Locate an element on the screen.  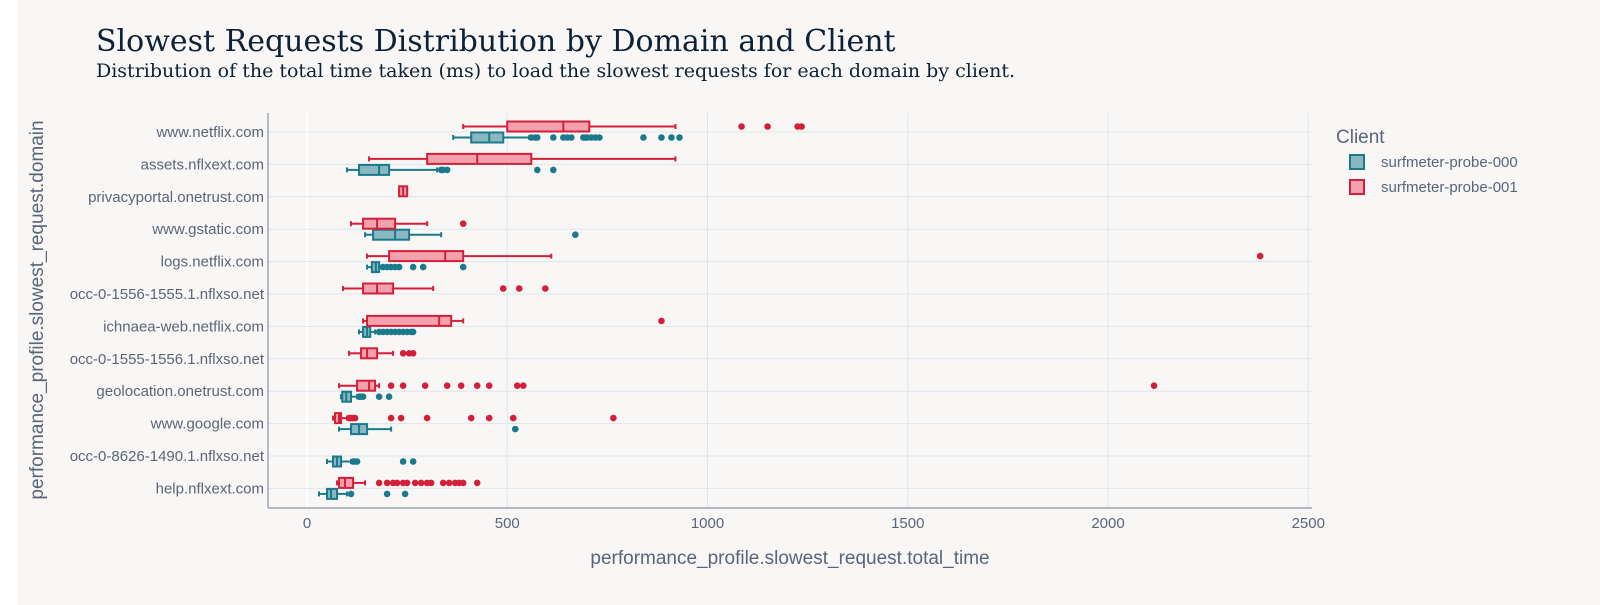
box-surfmeter-probe-000-assets.nflxext.com is located at coordinates (451, 169).